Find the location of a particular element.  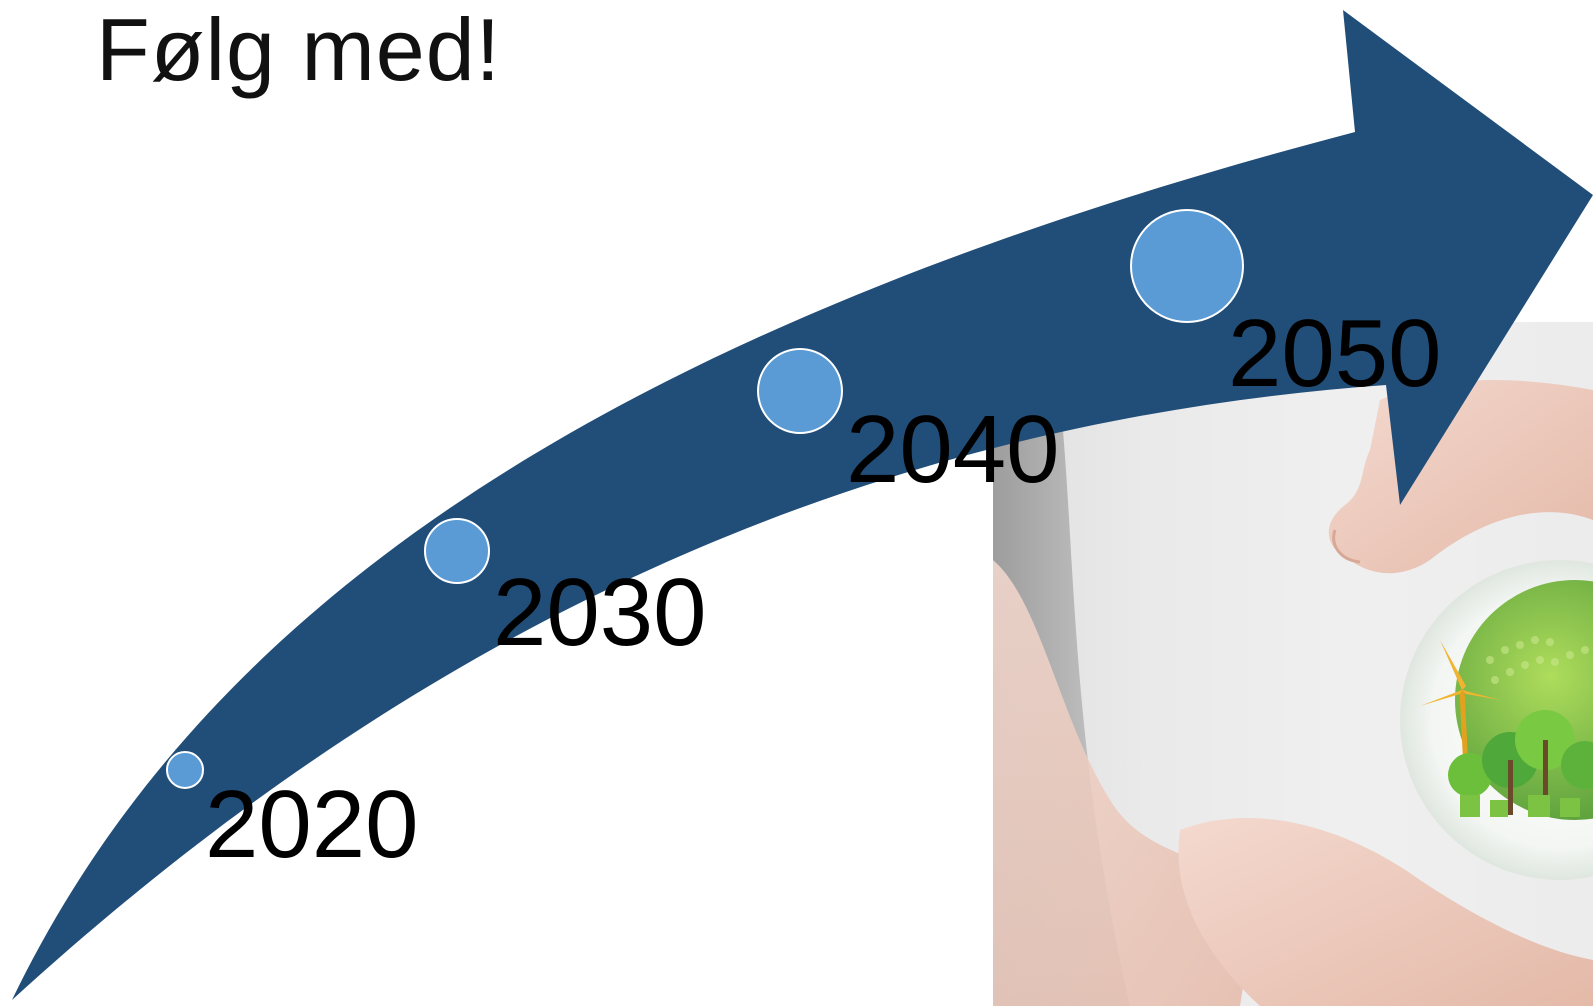

milestone-marker-2040 is located at coordinates (800, 391).